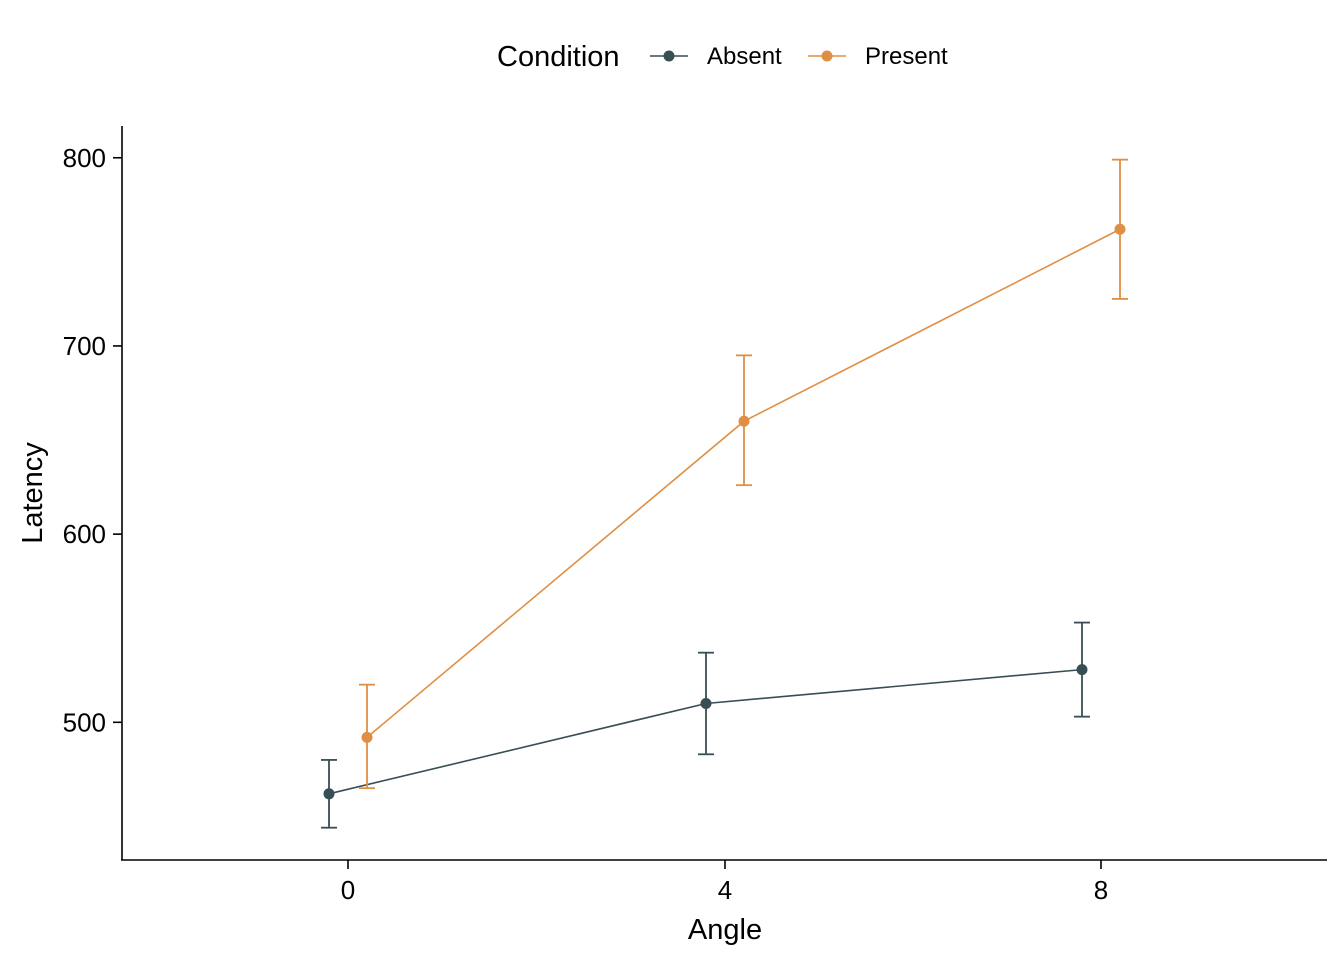 The height and width of the screenshot is (960, 1344). I want to click on y-tick-label: 500, so click(84, 722).